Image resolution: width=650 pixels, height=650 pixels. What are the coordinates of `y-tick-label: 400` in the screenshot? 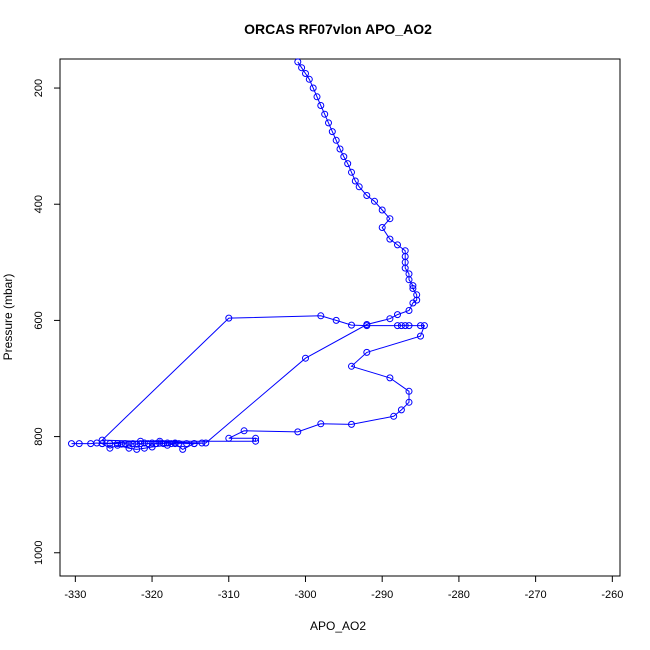 It's located at (39, 204).